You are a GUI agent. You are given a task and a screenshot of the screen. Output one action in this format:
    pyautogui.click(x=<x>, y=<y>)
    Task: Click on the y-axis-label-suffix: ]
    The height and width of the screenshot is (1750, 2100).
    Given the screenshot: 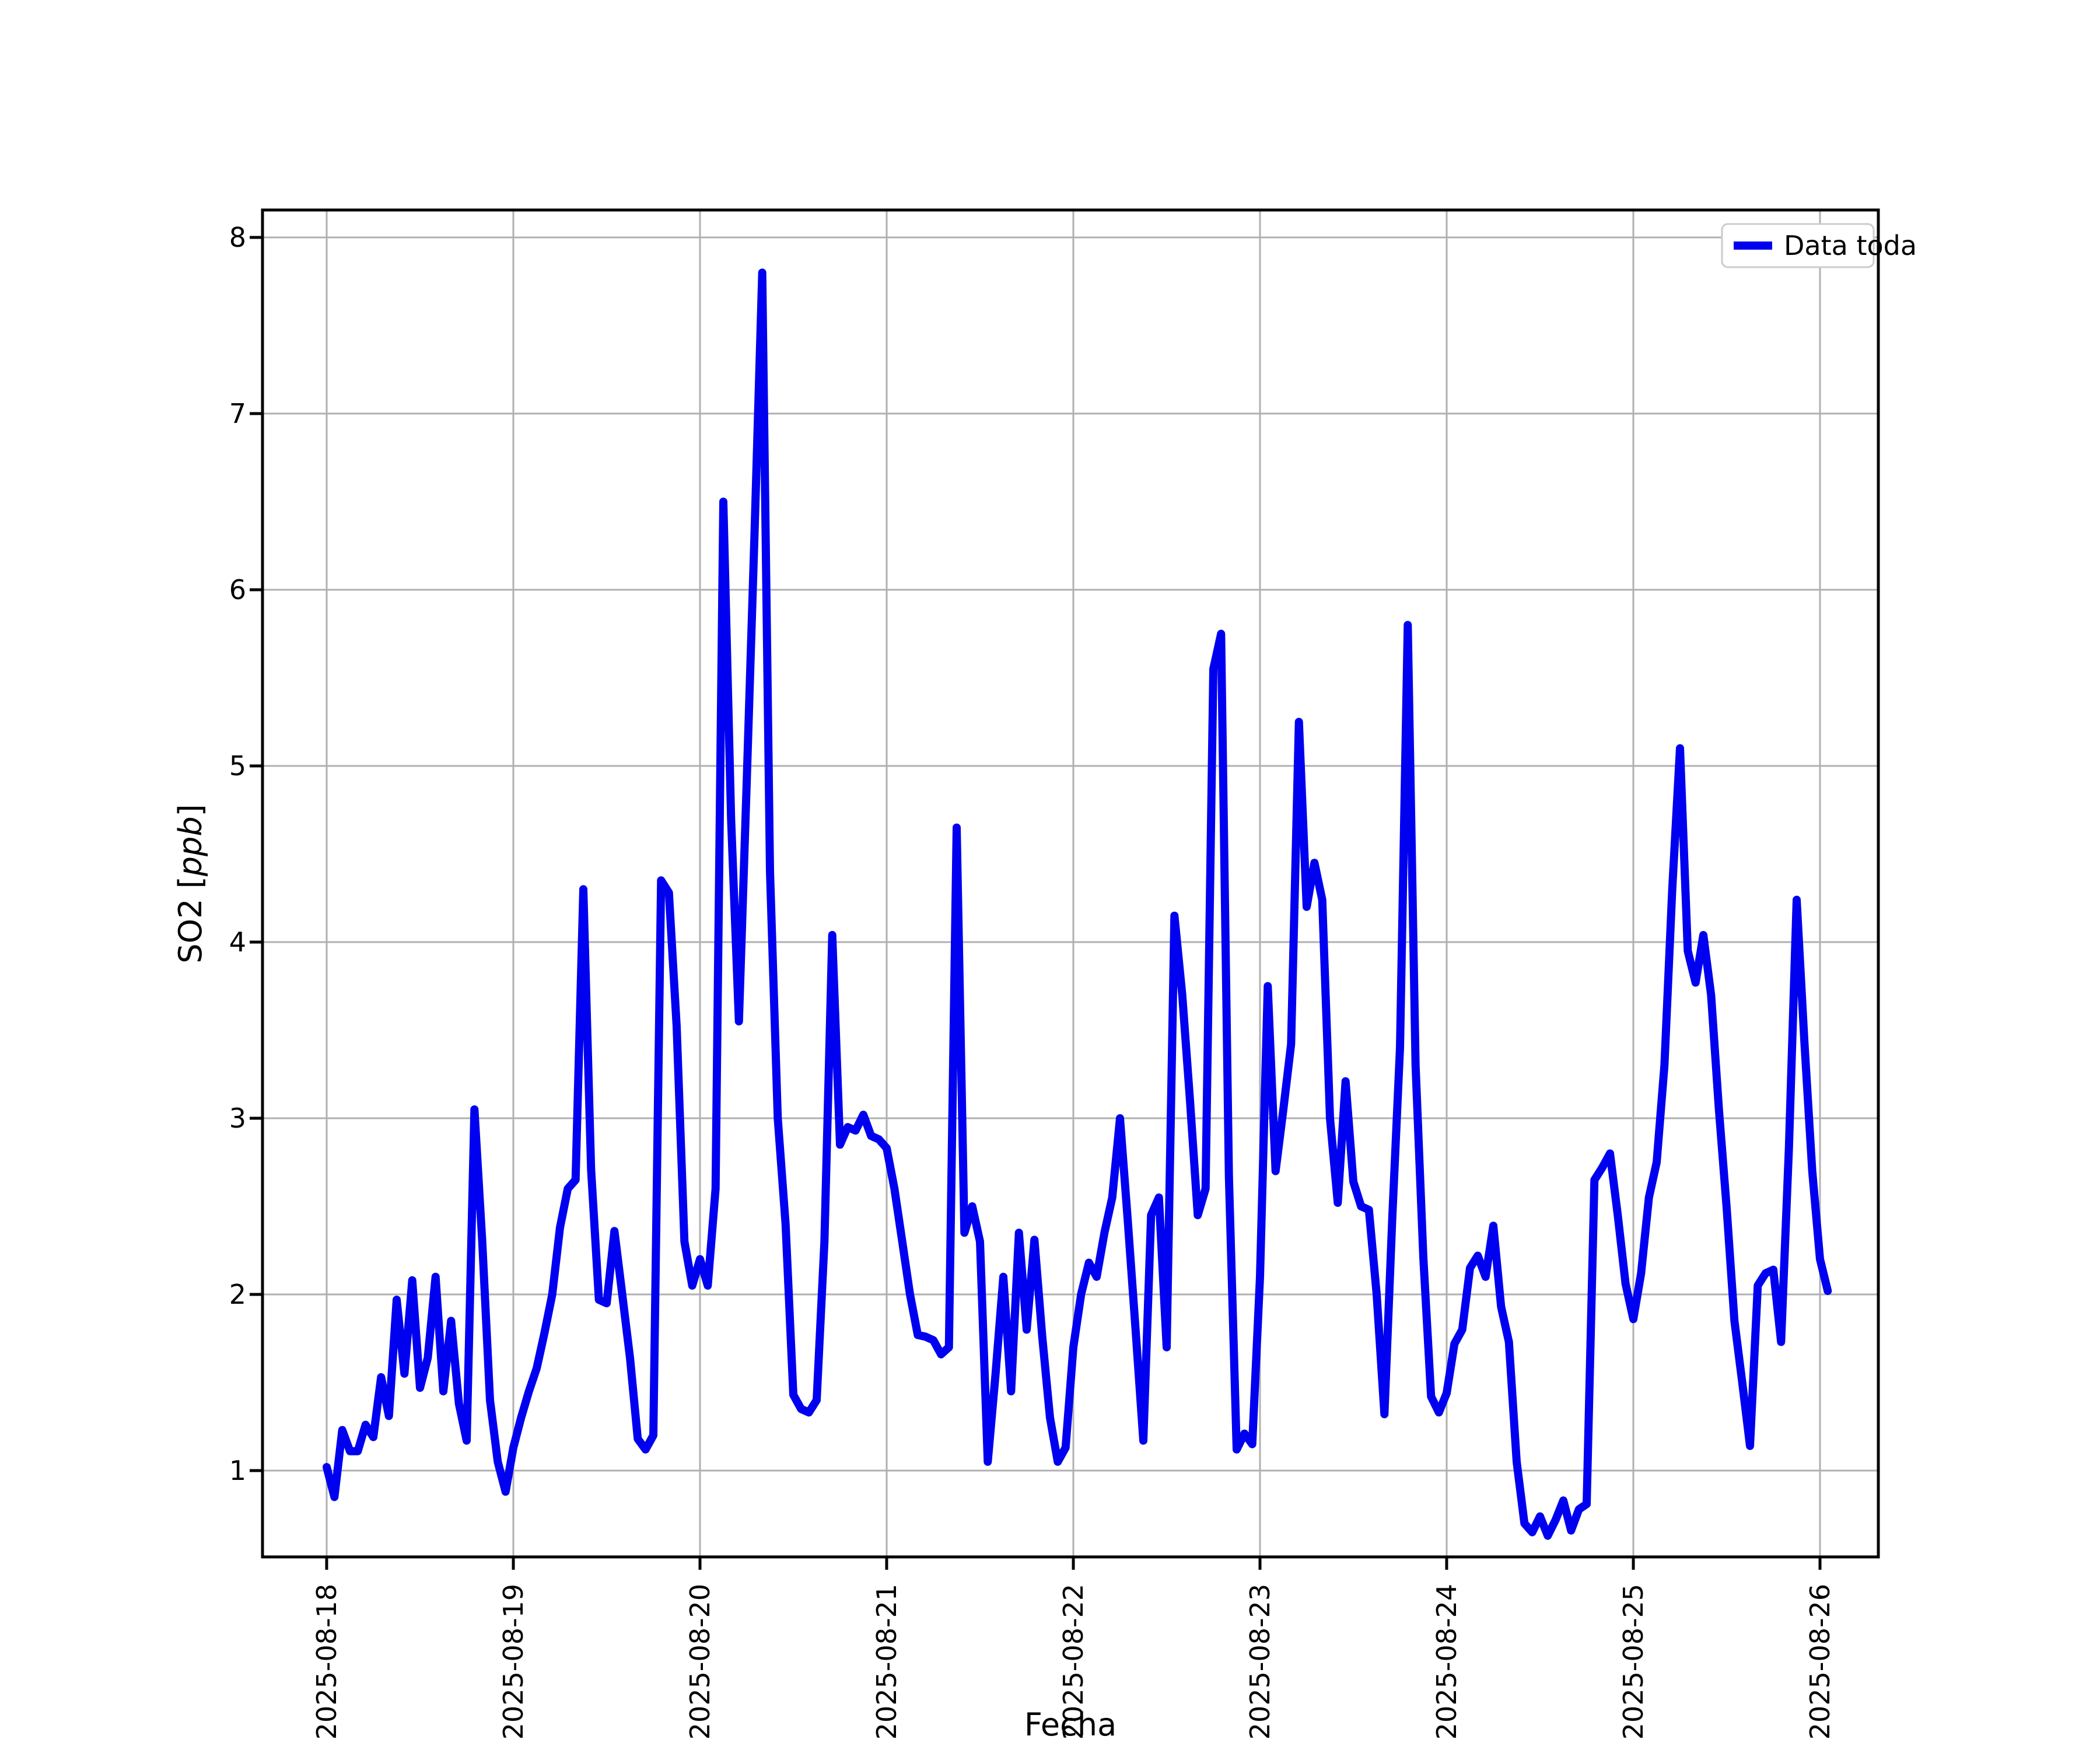 What is the action you would take?
    pyautogui.click(x=190, y=810)
    